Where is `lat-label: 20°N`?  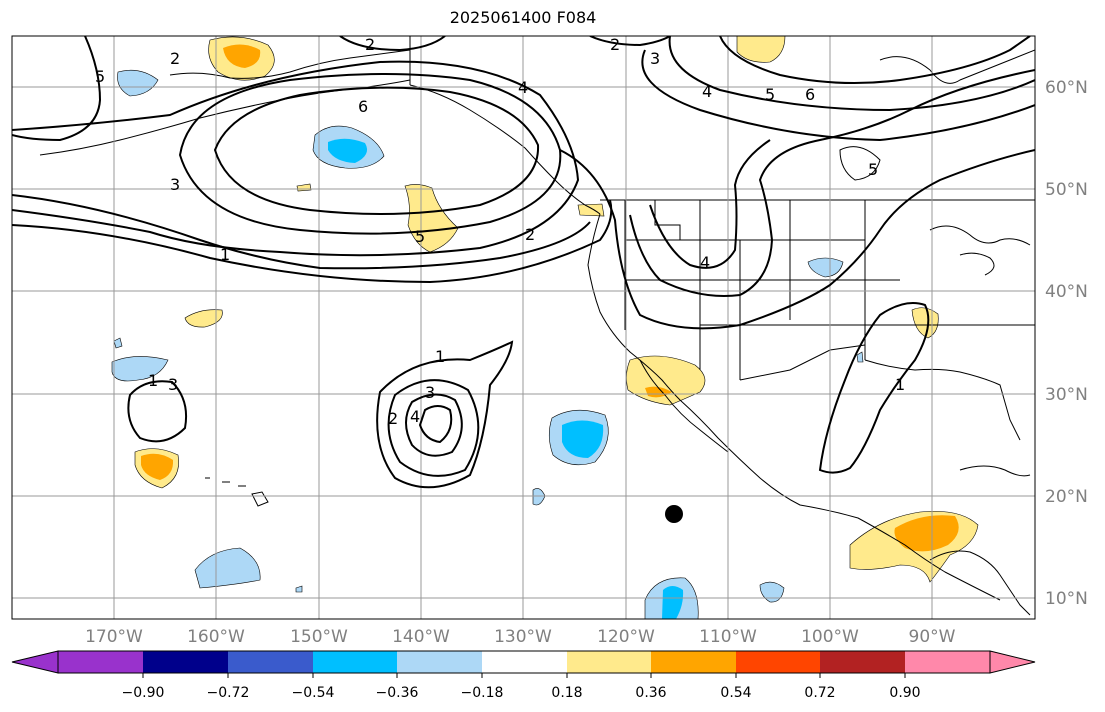 lat-label: 20°N is located at coordinates (1066, 497).